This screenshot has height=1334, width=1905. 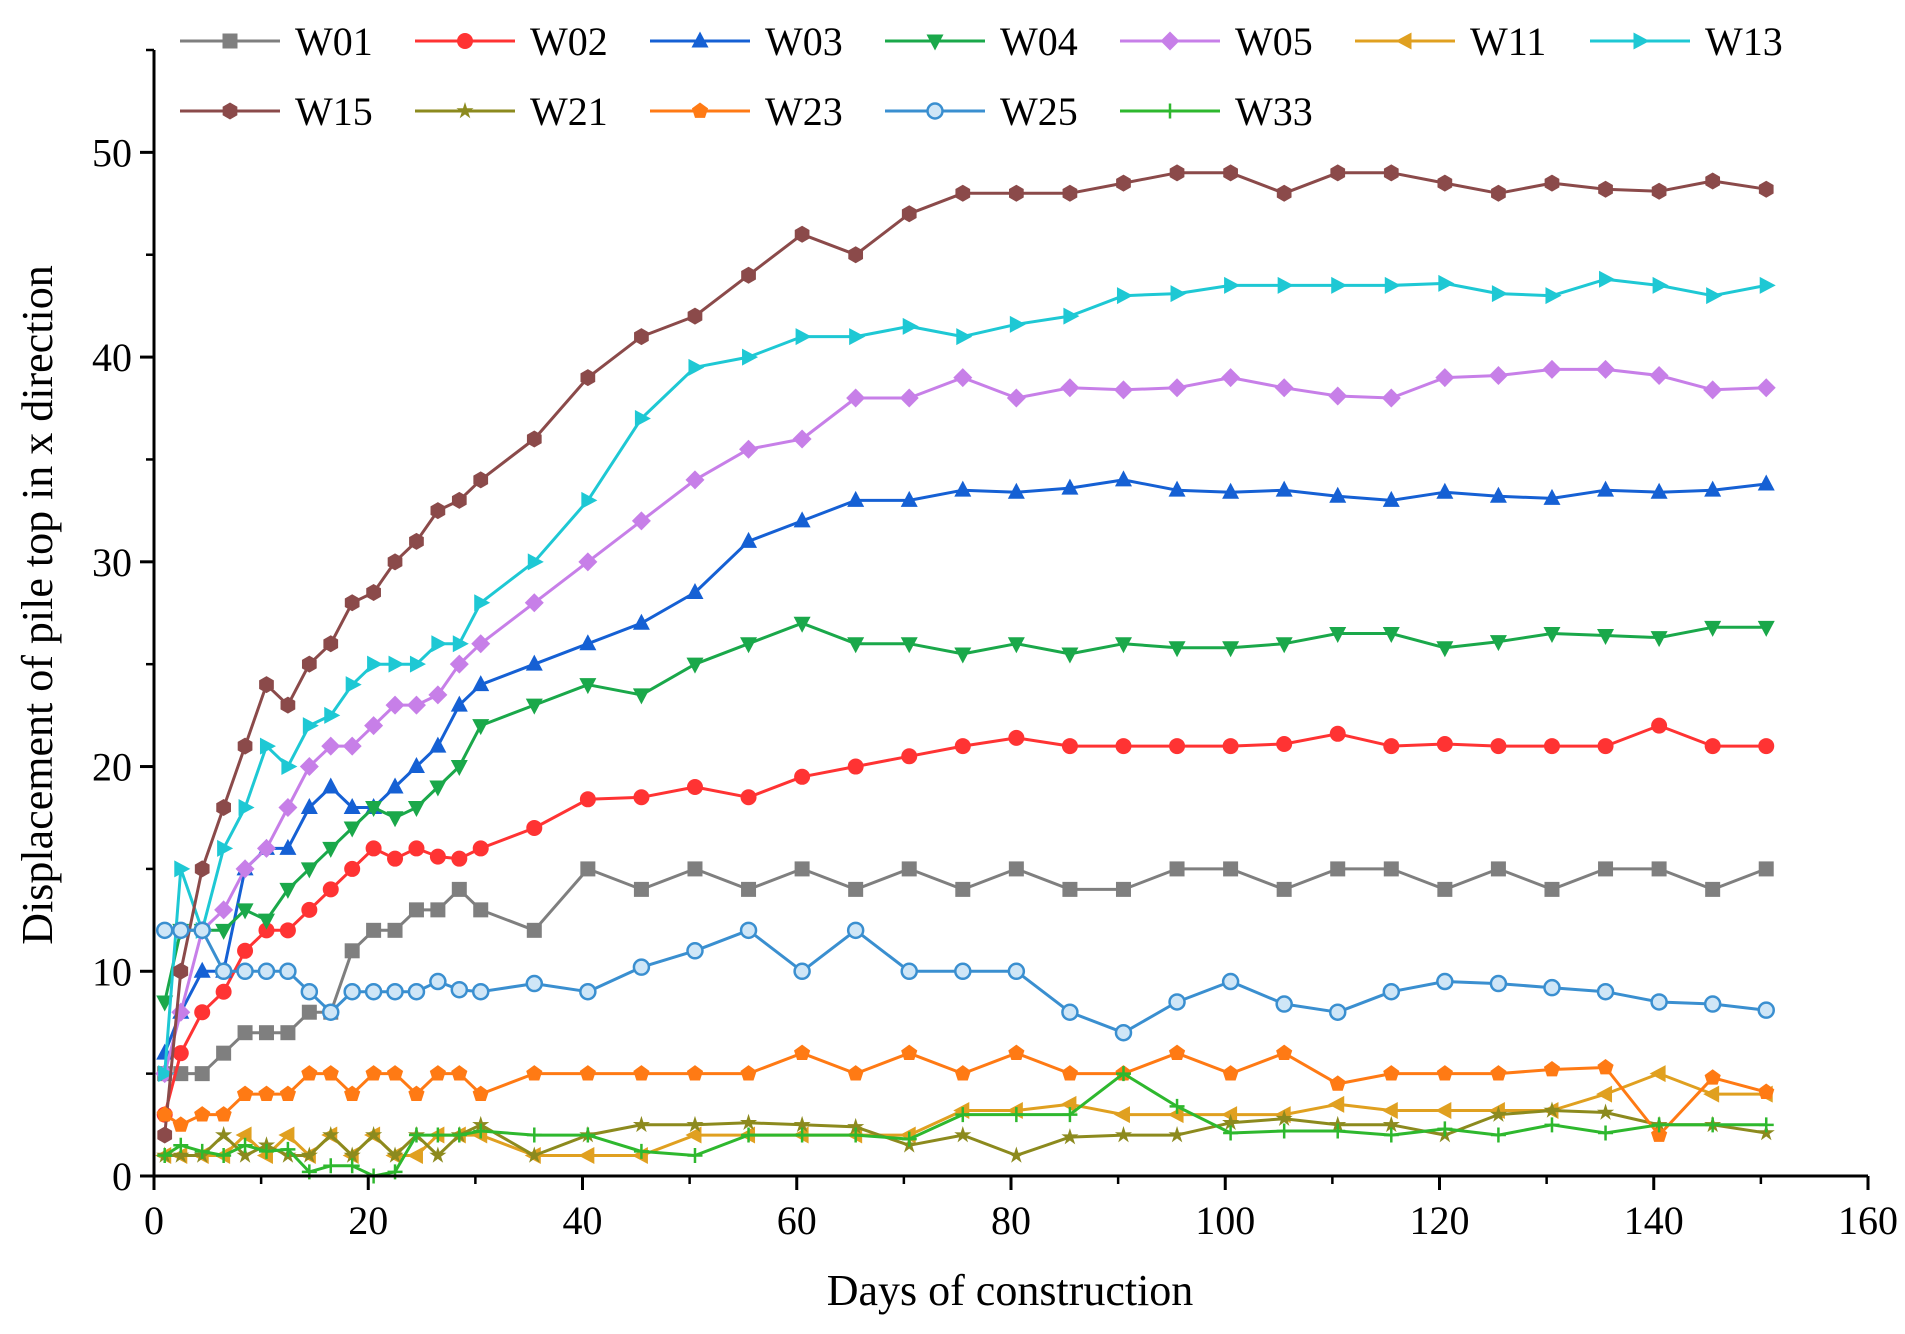 What do you see at coordinates (37, 604) in the screenshot?
I see `y-axis-label: Displacement of pile top in x direction` at bounding box center [37, 604].